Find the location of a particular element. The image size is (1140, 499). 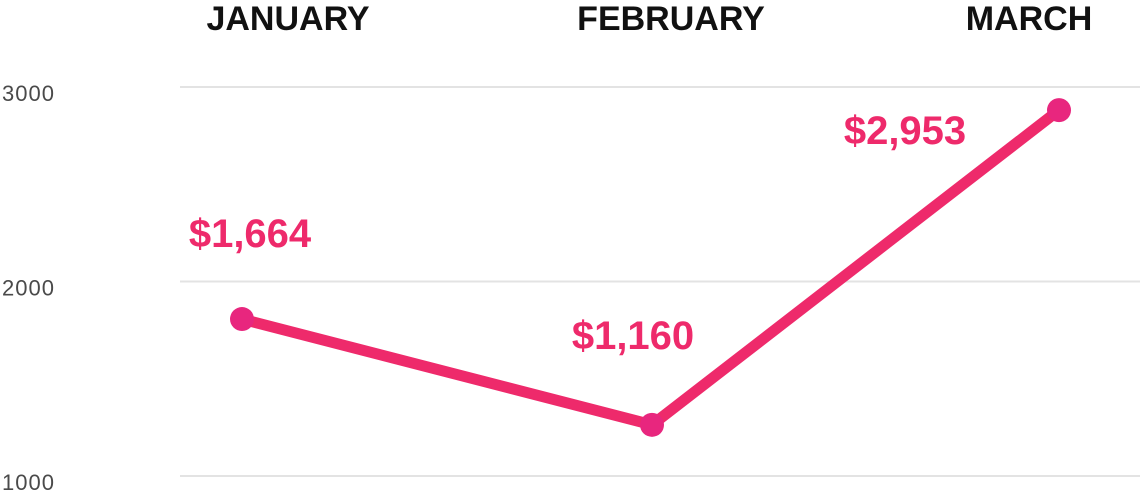

category-label-march: MARCH is located at coordinates (1029, 19).